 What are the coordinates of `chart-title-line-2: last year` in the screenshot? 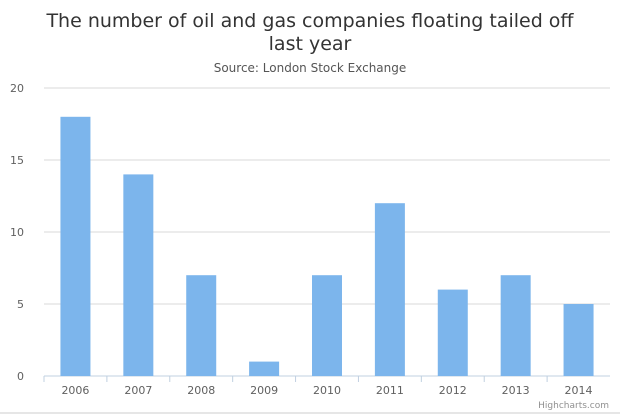 It's located at (310, 44).